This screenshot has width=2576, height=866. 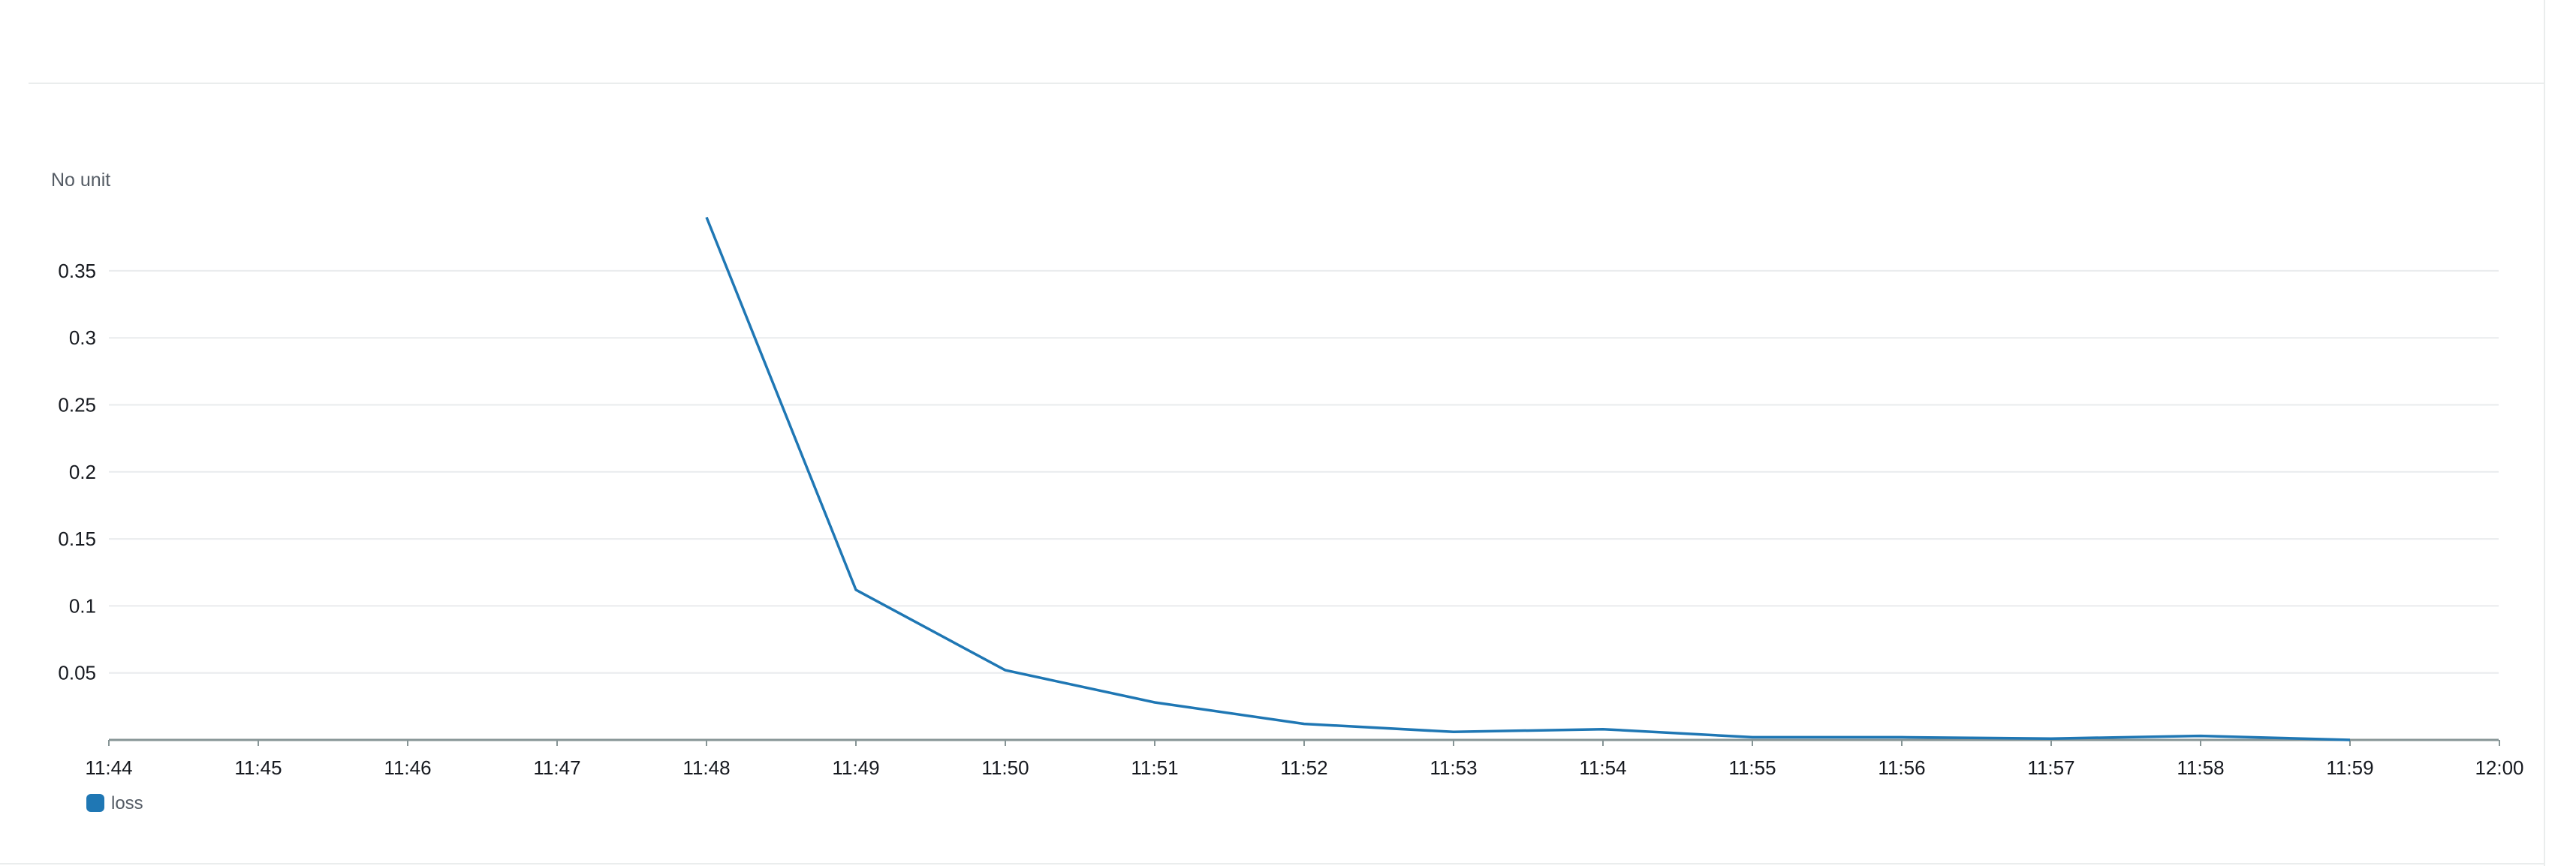 What do you see at coordinates (1901, 767) in the screenshot?
I see `x-tick-label: 11:56` at bounding box center [1901, 767].